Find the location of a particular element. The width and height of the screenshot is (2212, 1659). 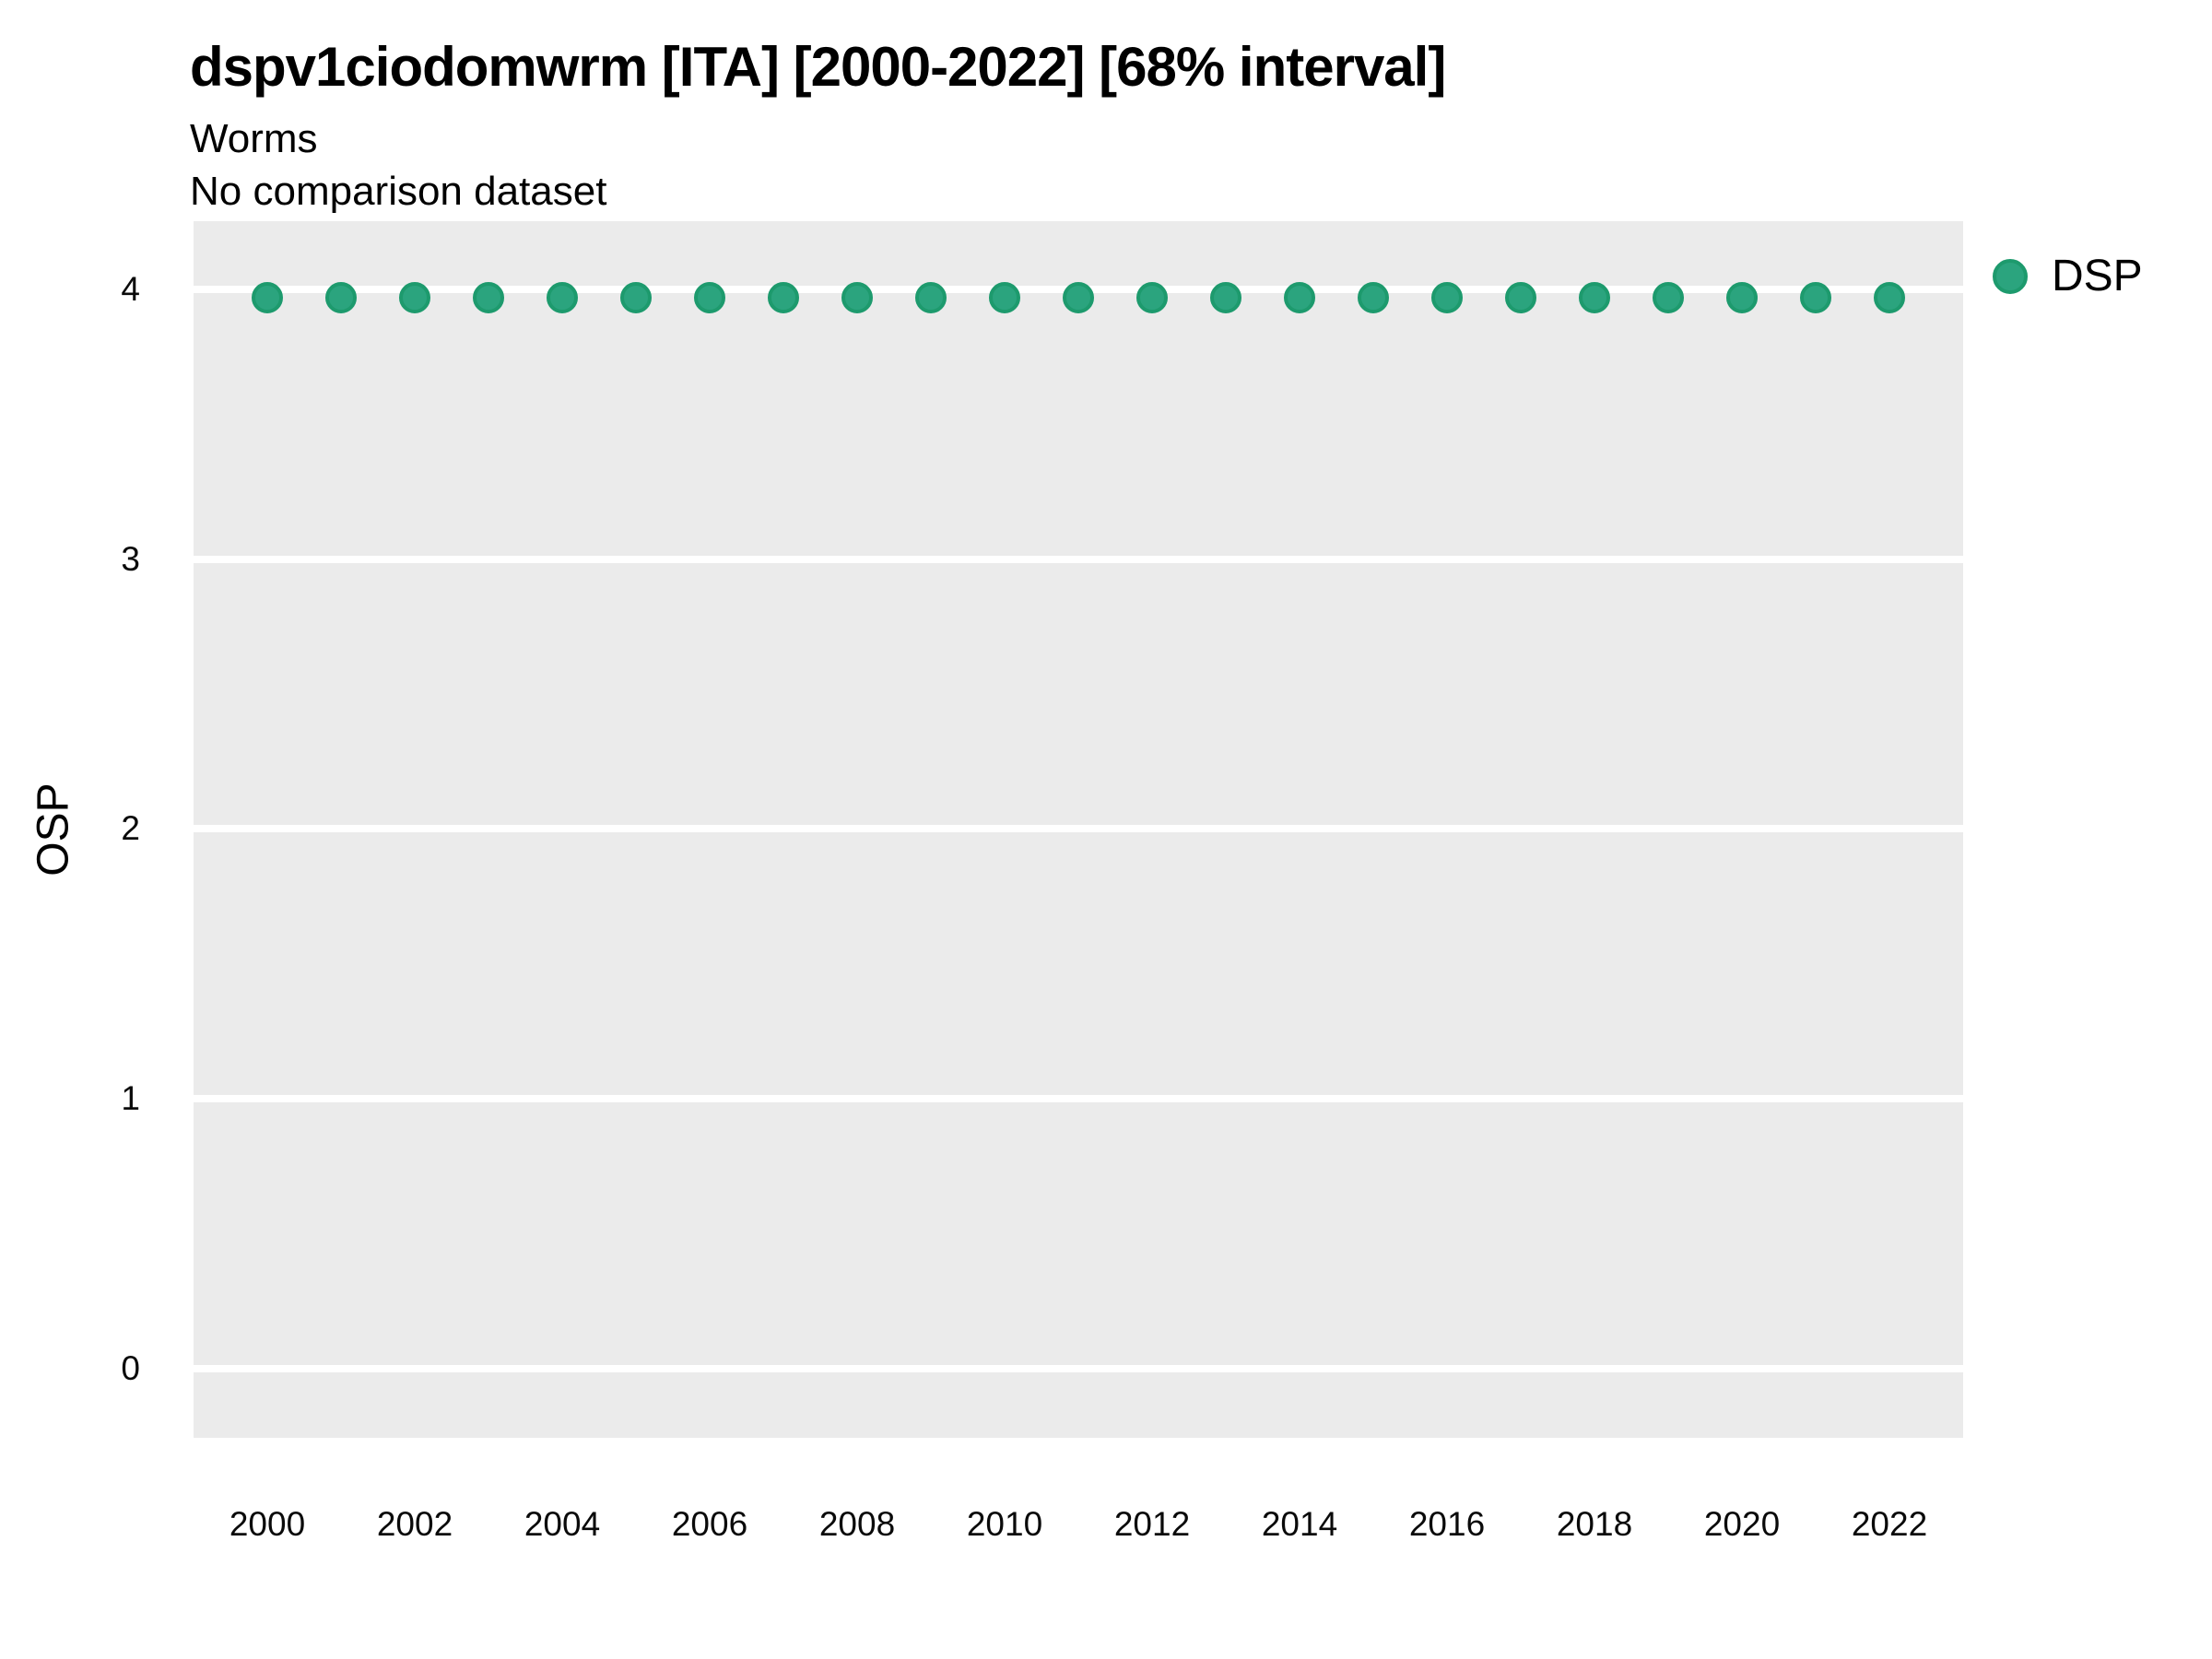

data-point-dsp-2022 is located at coordinates (1889, 297).